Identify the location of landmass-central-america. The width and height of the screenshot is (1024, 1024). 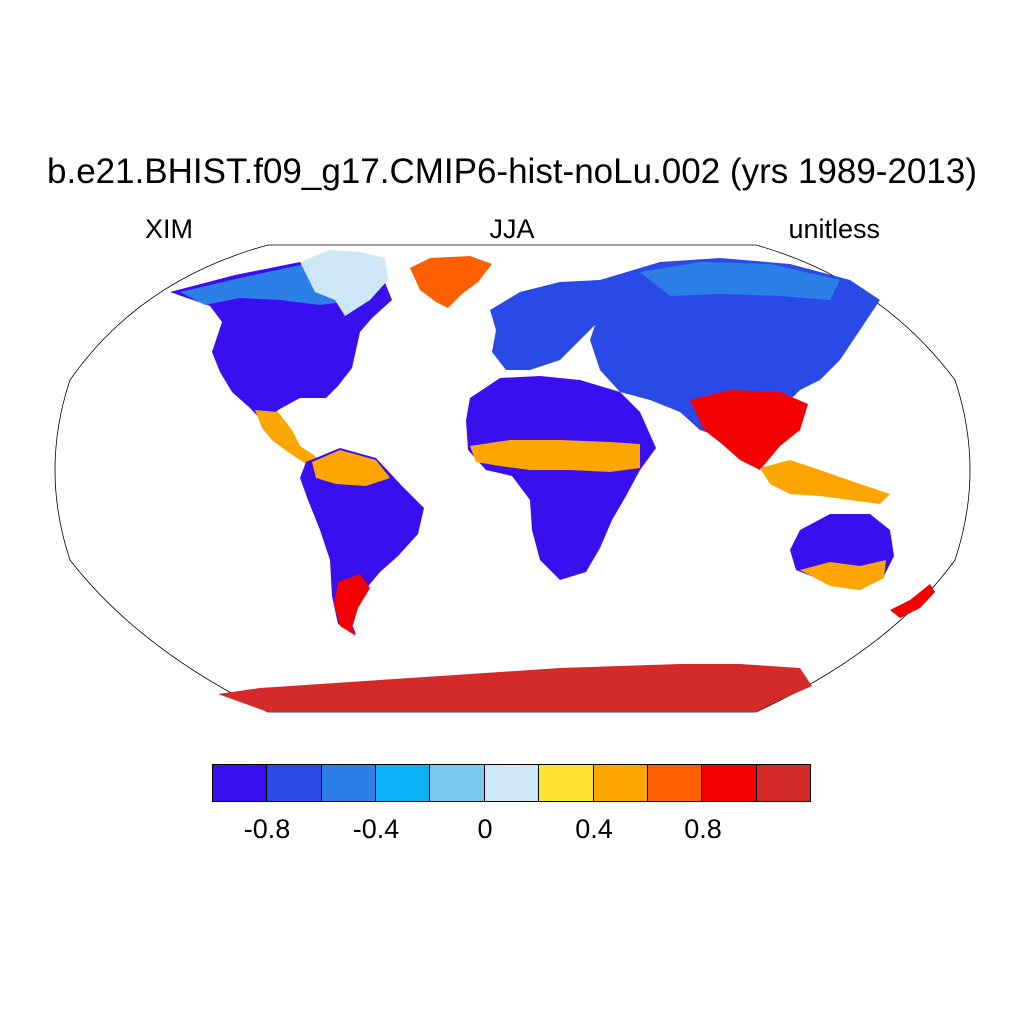
(286, 437).